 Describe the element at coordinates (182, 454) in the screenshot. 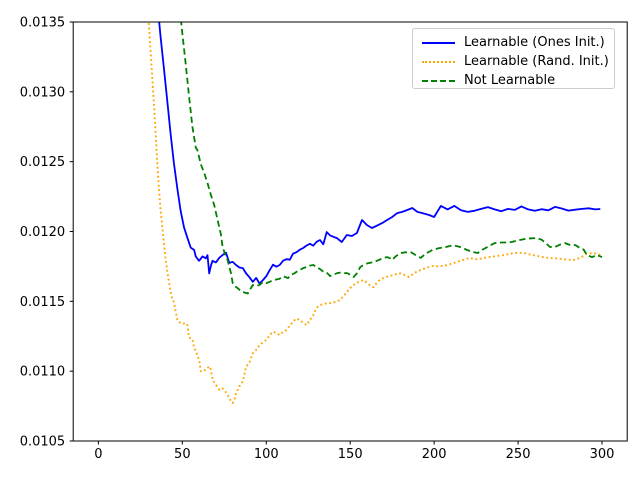

I see `x-tick-label: 50` at that location.